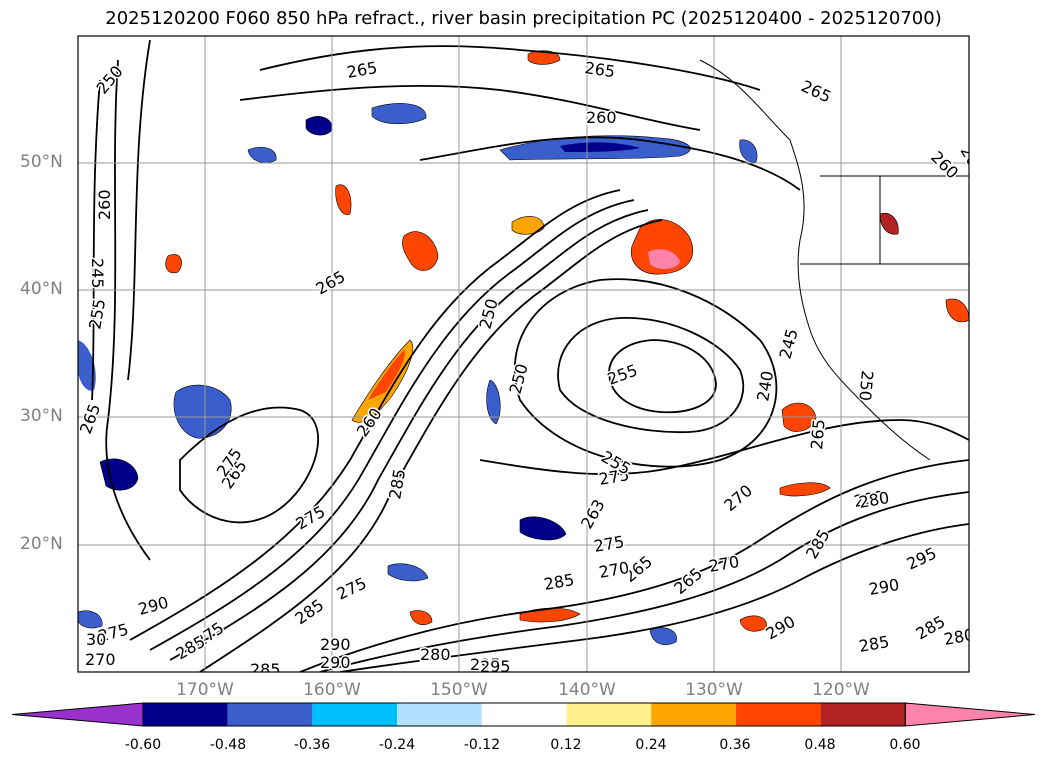  What do you see at coordinates (735, 745) in the screenshot?
I see `colorbar-label: 0.36` at bounding box center [735, 745].